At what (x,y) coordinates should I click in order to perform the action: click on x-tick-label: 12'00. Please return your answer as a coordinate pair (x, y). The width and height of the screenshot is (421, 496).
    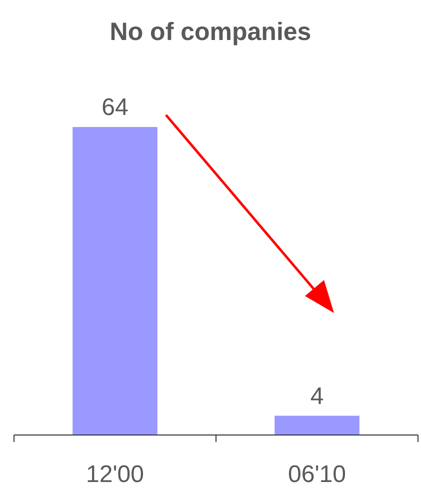
    Looking at the image, I should click on (115, 474).